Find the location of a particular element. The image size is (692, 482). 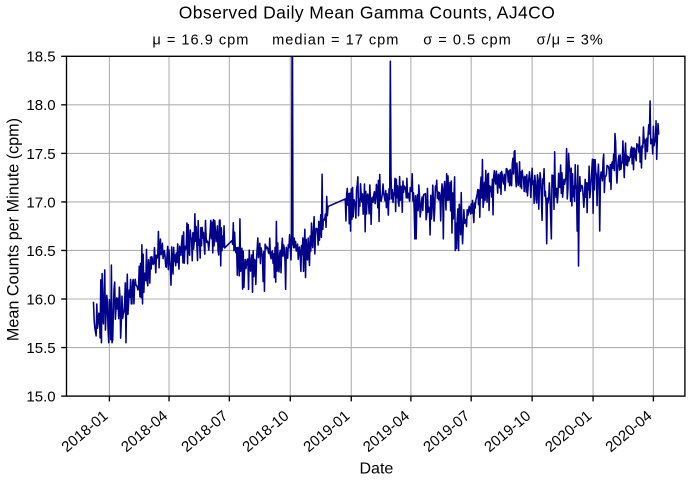

svg-text: 15.0 is located at coordinates (40, 397).